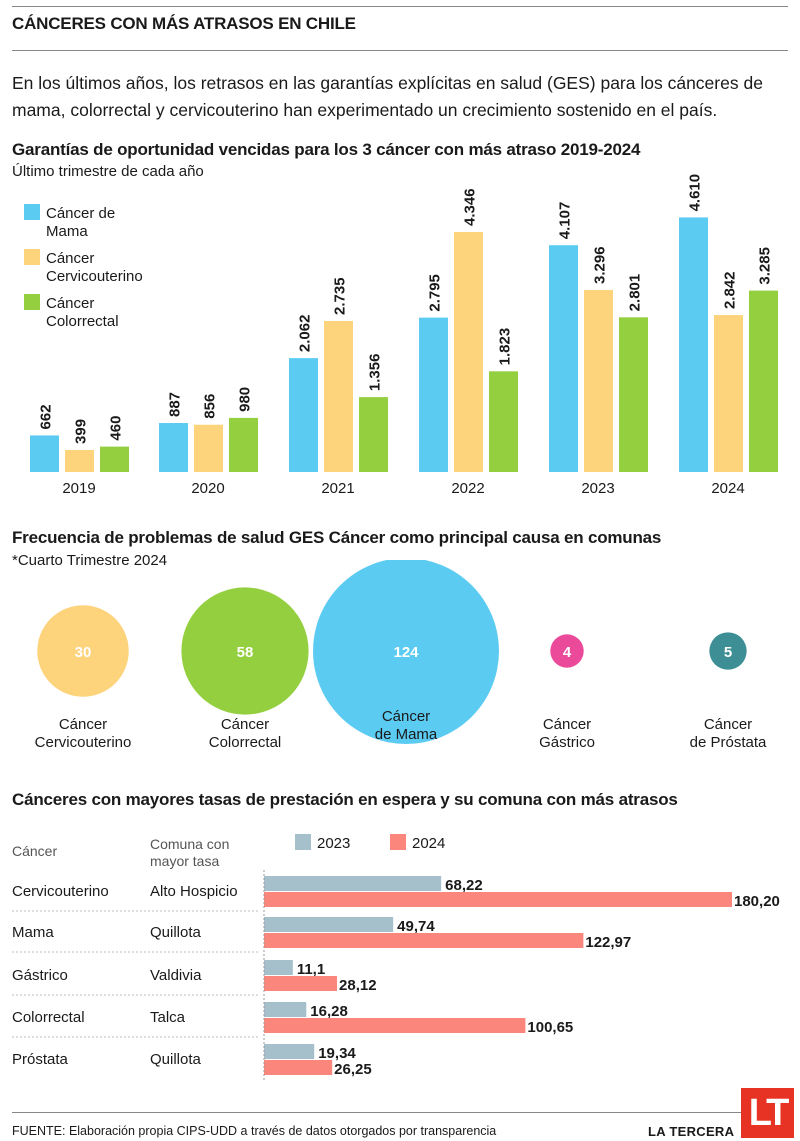 The height and width of the screenshot is (1141, 800). I want to click on bar-value-label: 1.356, so click(375, 373).